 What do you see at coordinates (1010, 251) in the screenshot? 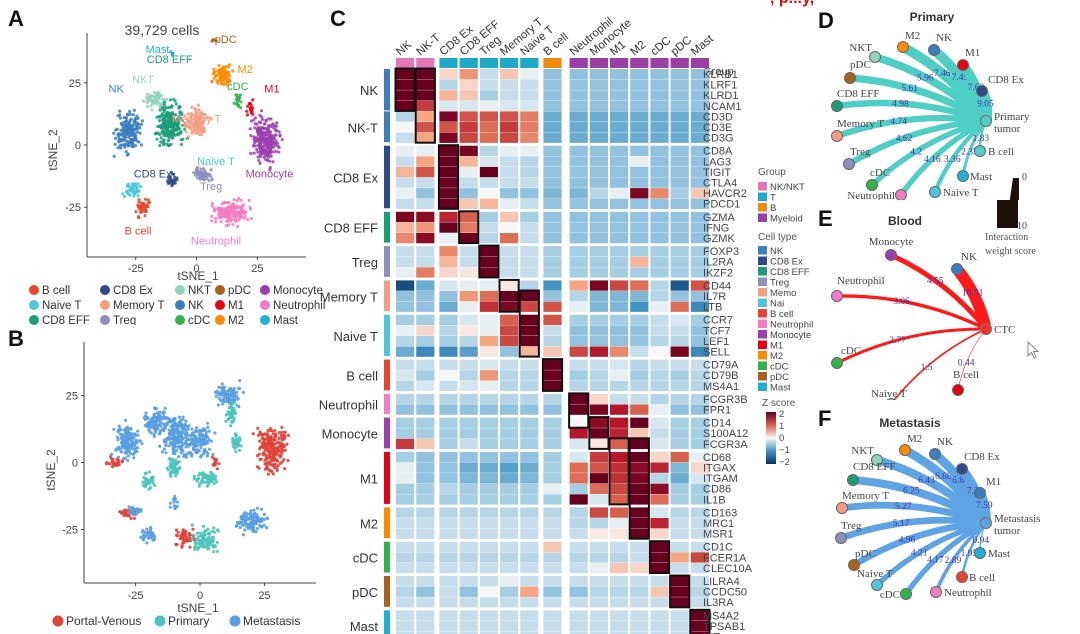
I see `weight-scale-title-2: weight score` at bounding box center [1010, 251].